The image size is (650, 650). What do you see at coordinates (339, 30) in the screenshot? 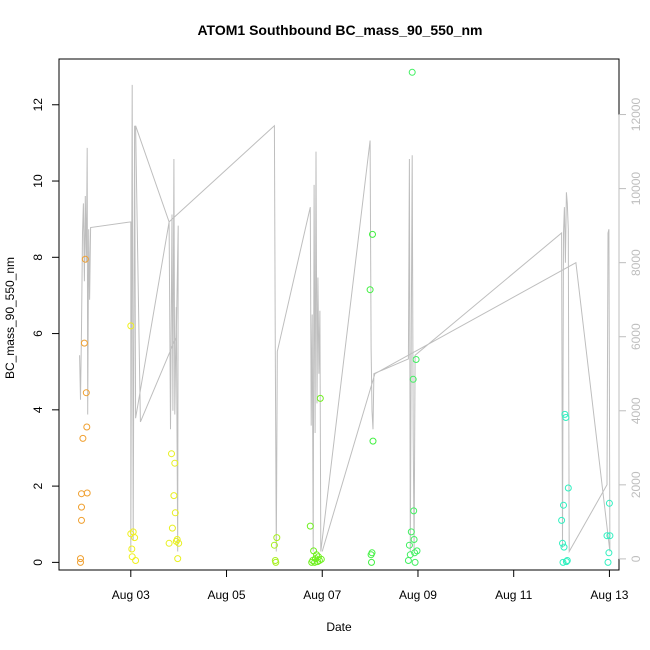
I see `chart-title: ATOM1 Southbound BC_mass_90_550_nm` at bounding box center [339, 30].